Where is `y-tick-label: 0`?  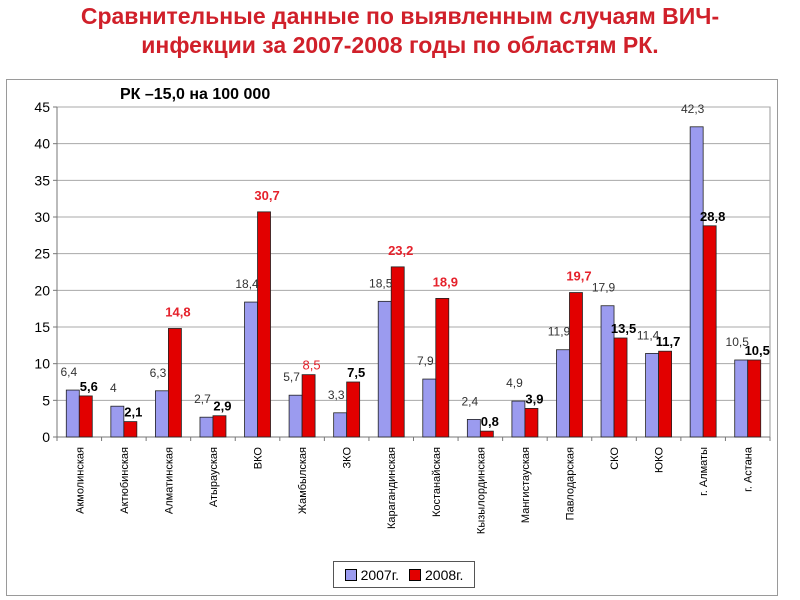 y-tick-label: 0 is located at coordinates (46, 437).